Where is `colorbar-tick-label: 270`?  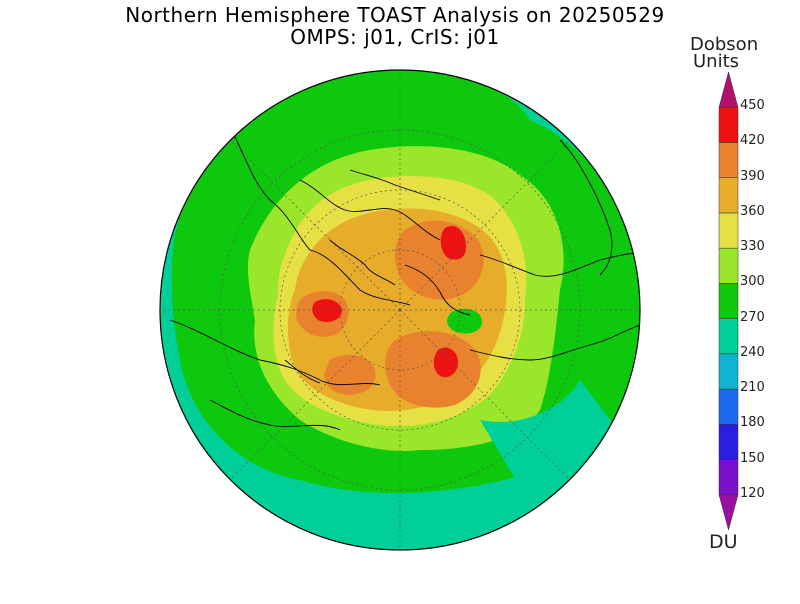 colorbar-tick-label: 270 is located at coordinates (752, 317).